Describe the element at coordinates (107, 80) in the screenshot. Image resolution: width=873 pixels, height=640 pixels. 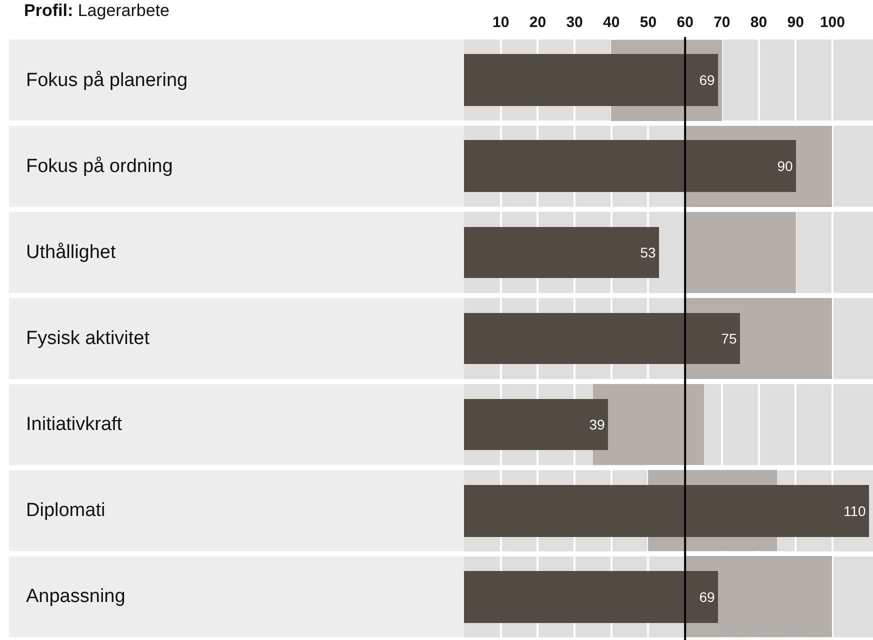
I see `y-tick-label: Fokus på planering` at that location.